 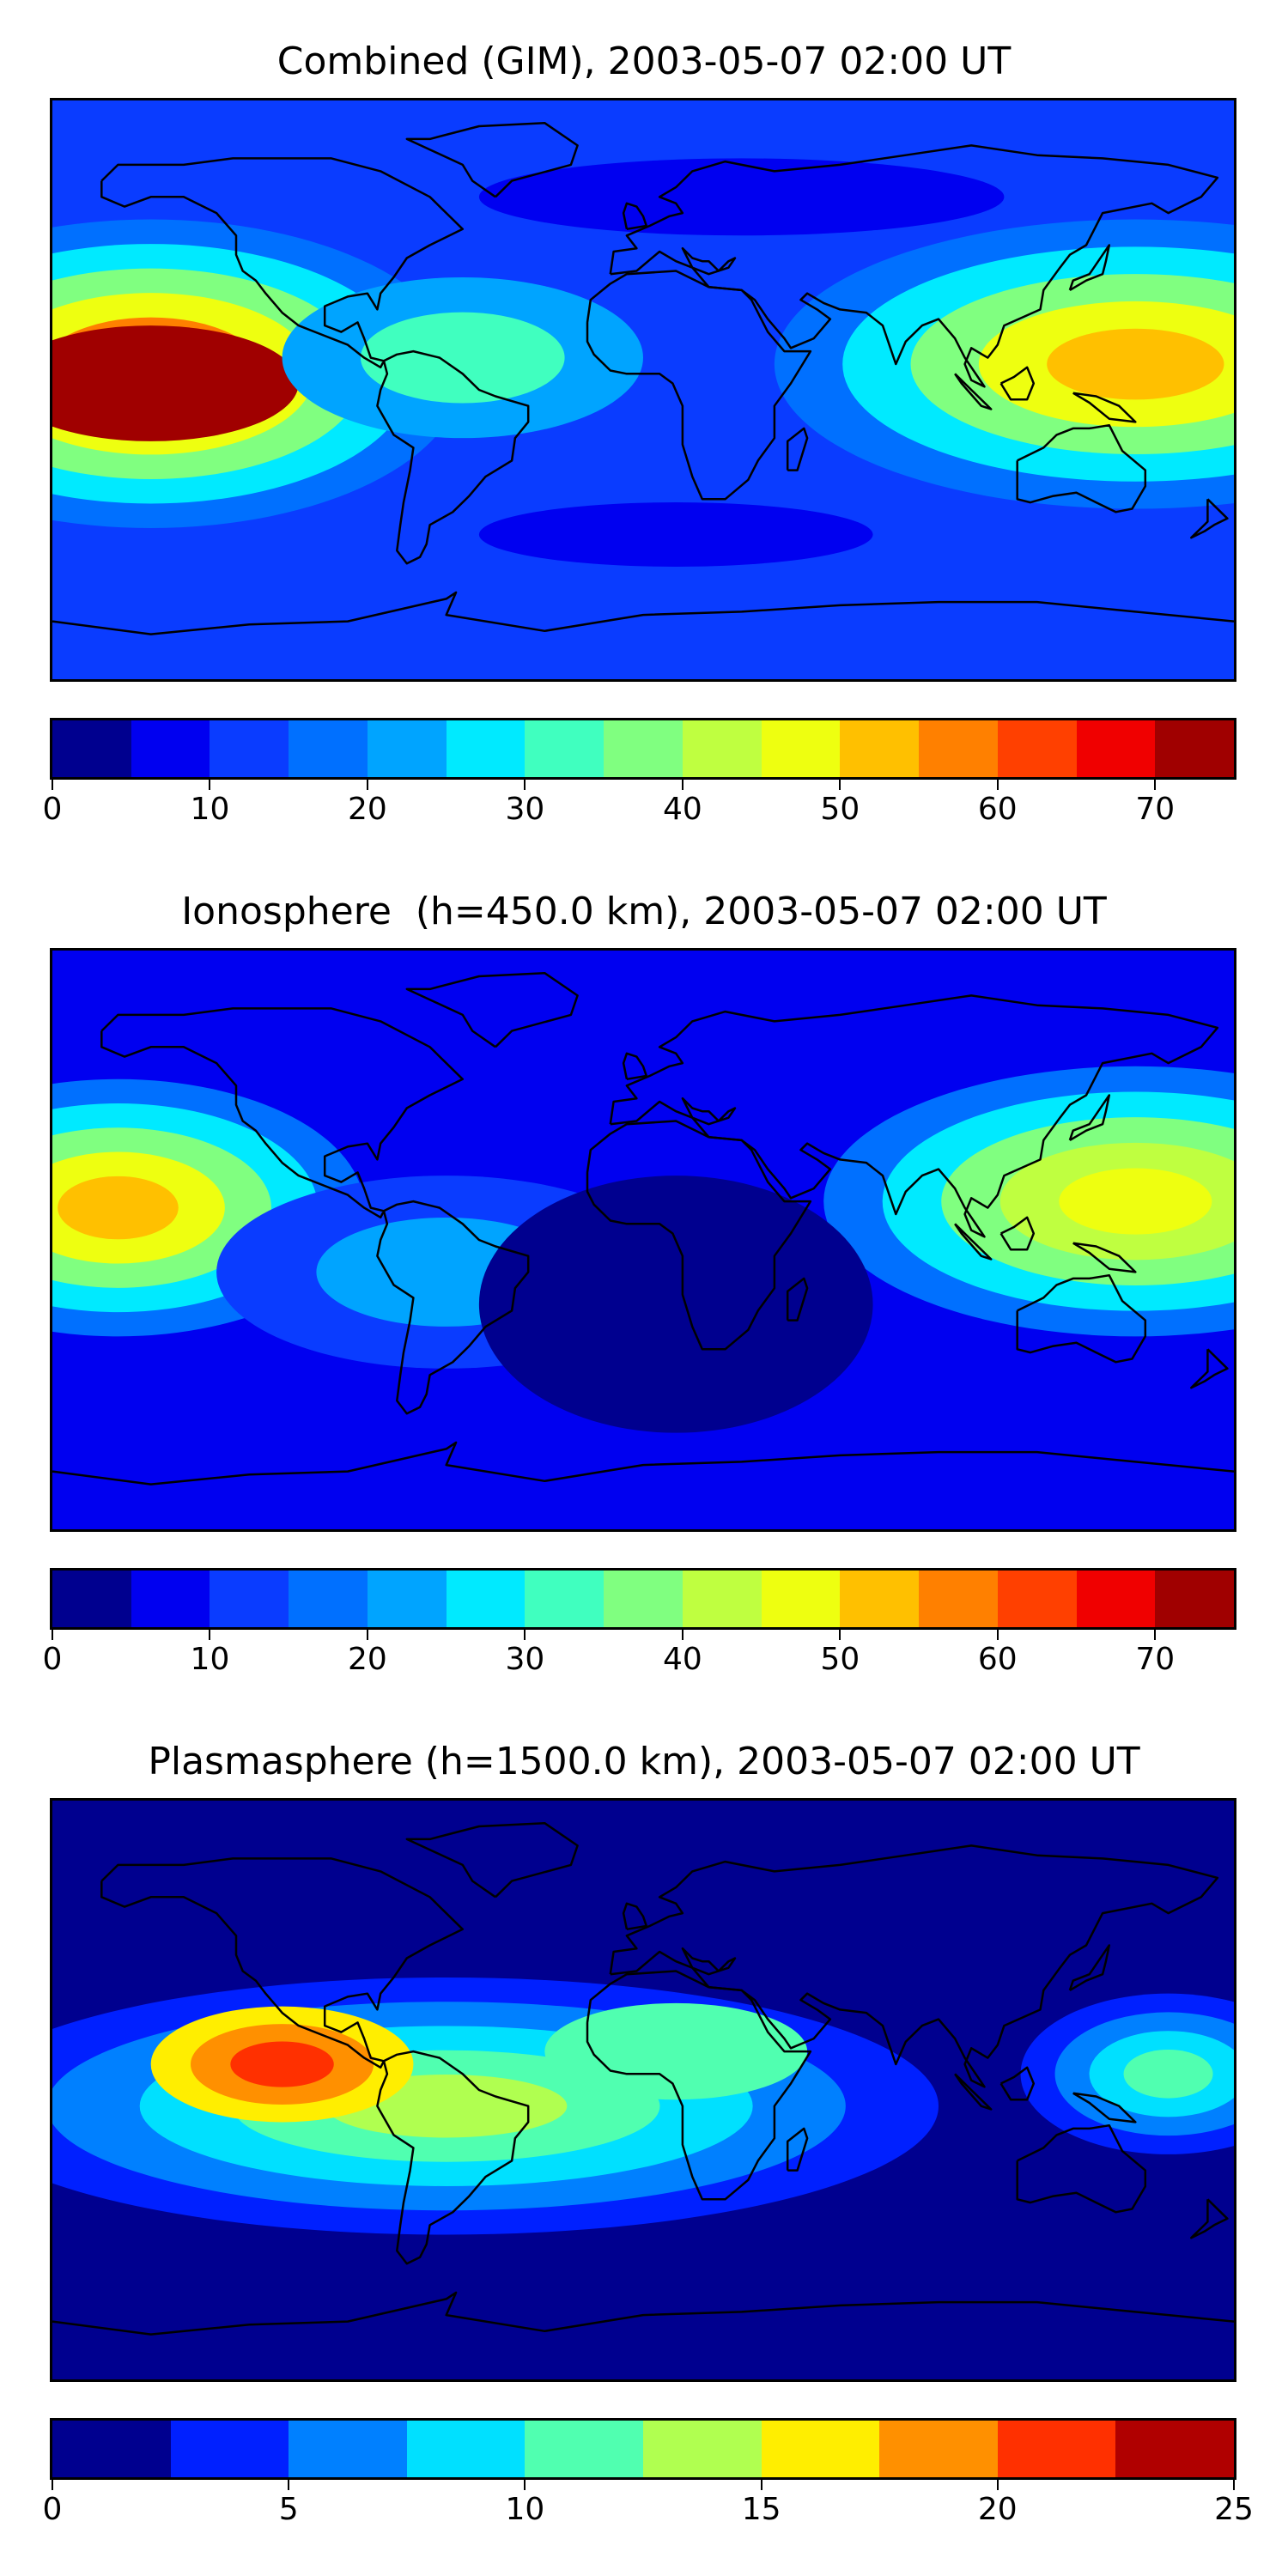 What do you see at coordinates (1234, 2509) in the screenshot?
I see `colorbar-tick-label: 25` at bounding box center [1234, 2509].